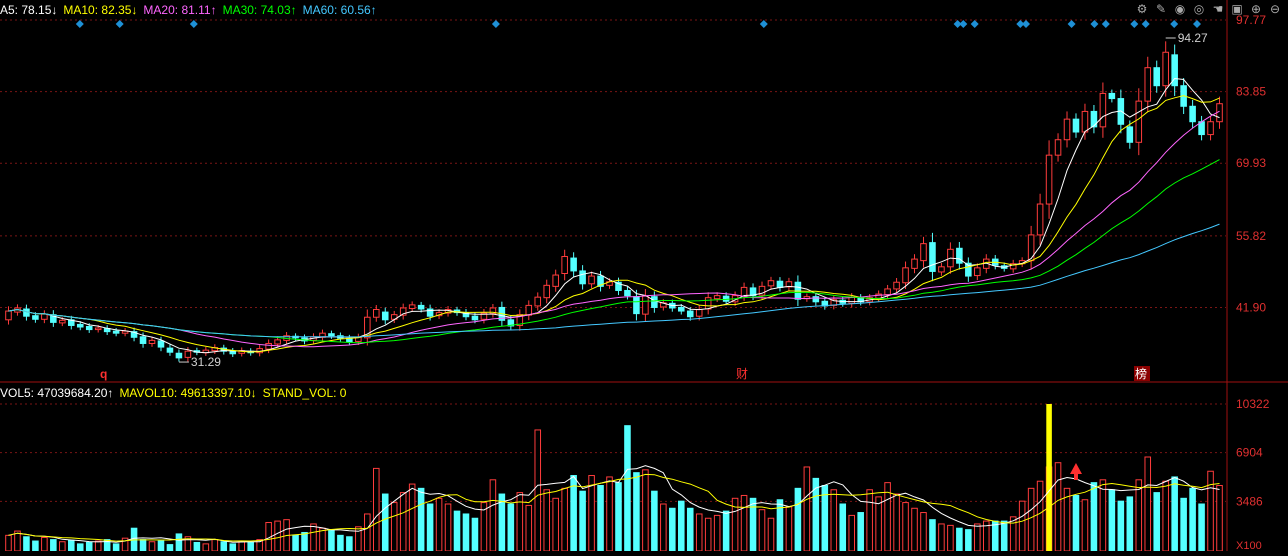  Describe the element at coordinates (29, 10) in the screenshot. I see `legend-price-item-0: A5: 78.15↓` at that location.